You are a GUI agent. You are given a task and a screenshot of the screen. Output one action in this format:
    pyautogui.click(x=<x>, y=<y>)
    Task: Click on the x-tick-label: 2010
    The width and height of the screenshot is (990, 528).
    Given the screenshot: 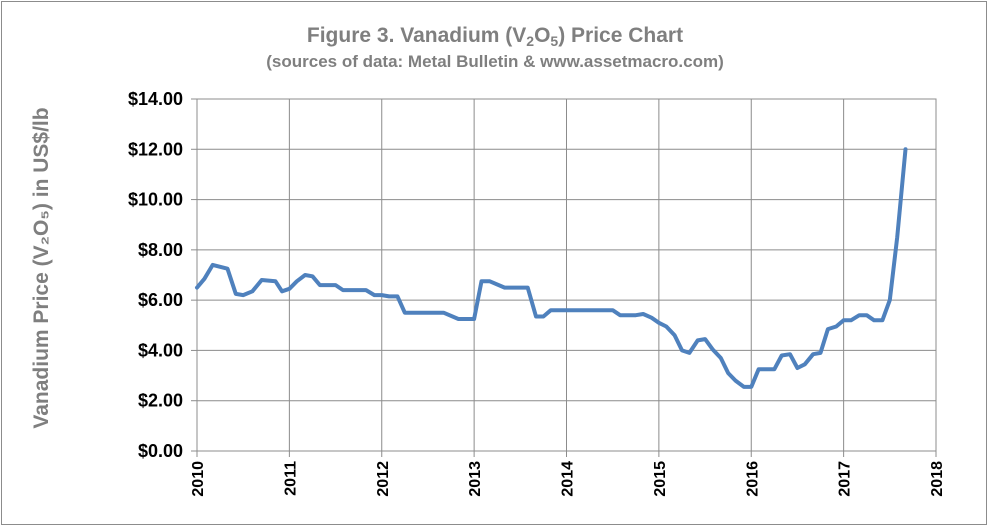 What is the action you would take?
    pyautogui.click(x=198, y=479)
    